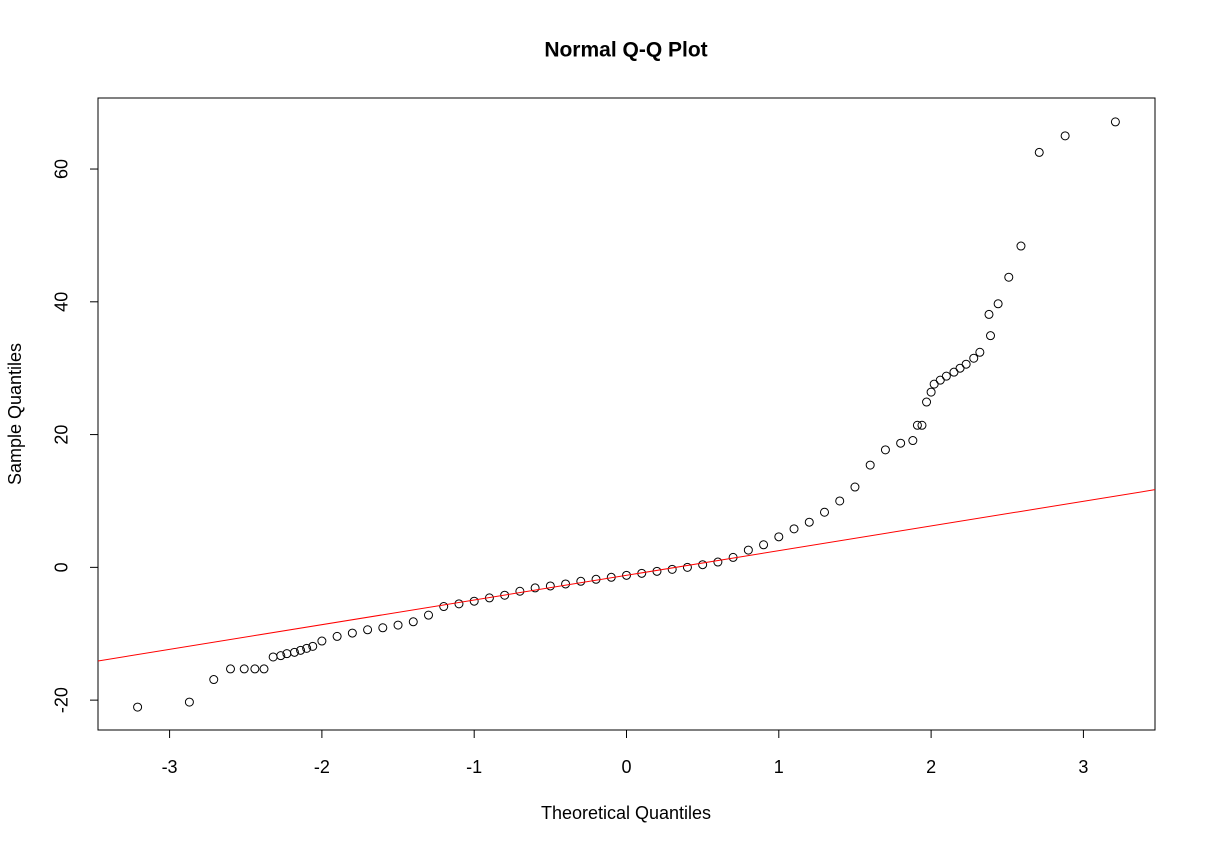  Describe the element at coordinates (779, 767) in the screenshot. I see `x-tick-label: 1` at that location.